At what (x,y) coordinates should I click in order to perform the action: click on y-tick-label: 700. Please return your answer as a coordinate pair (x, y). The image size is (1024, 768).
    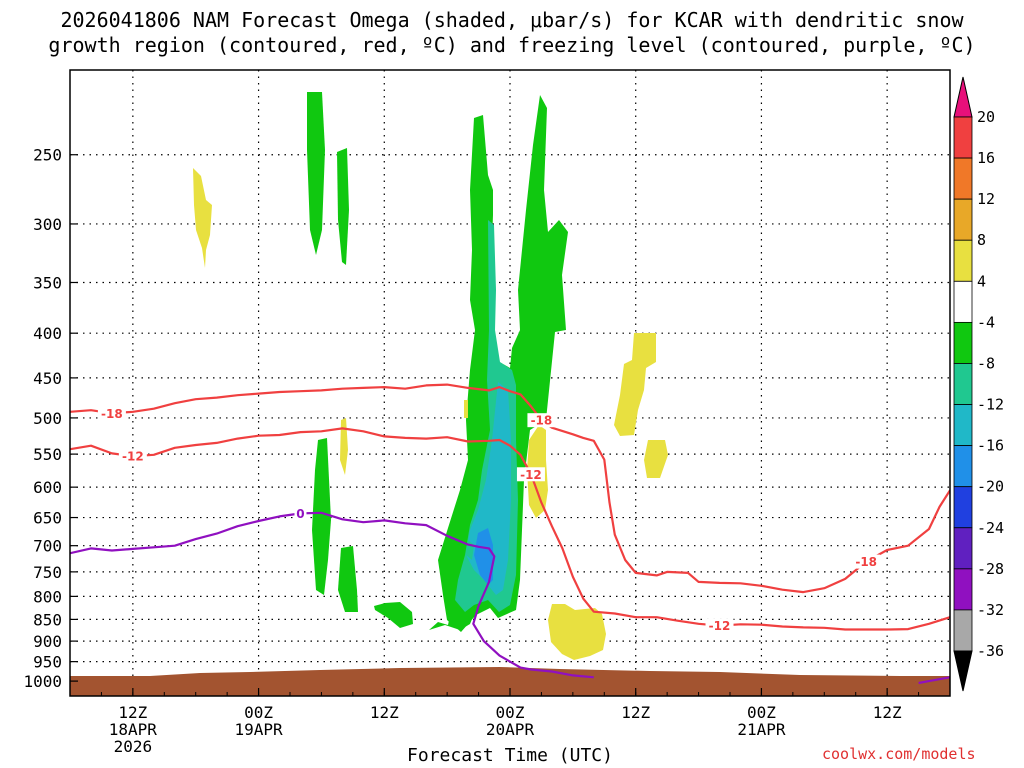
    Looking at the image, I should click on (47, 546).